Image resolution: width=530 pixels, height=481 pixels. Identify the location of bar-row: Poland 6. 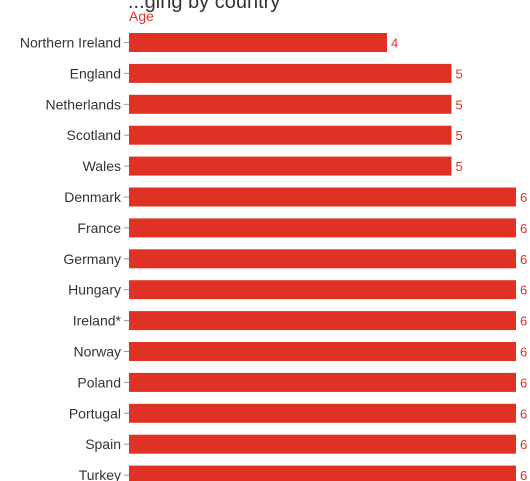
(302, 382).